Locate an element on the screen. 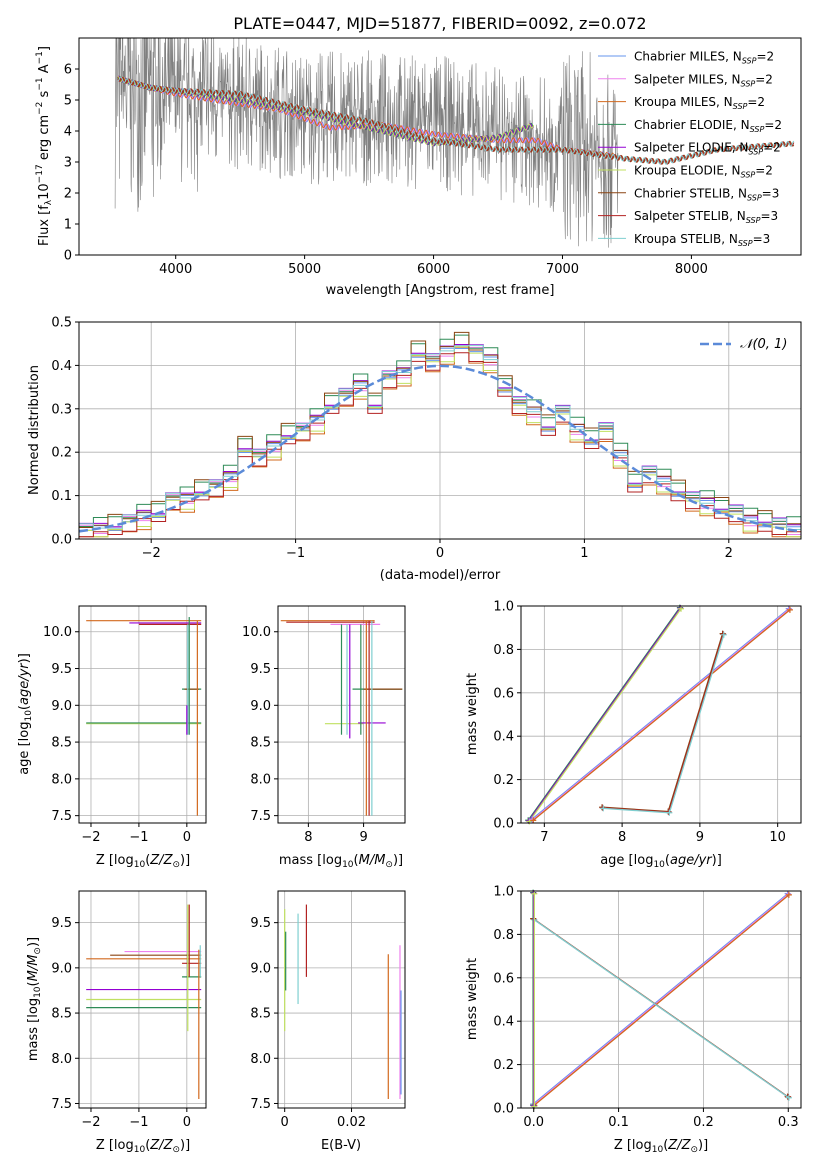  x-tick-label: 8000 is located at coordinates (691, 269).